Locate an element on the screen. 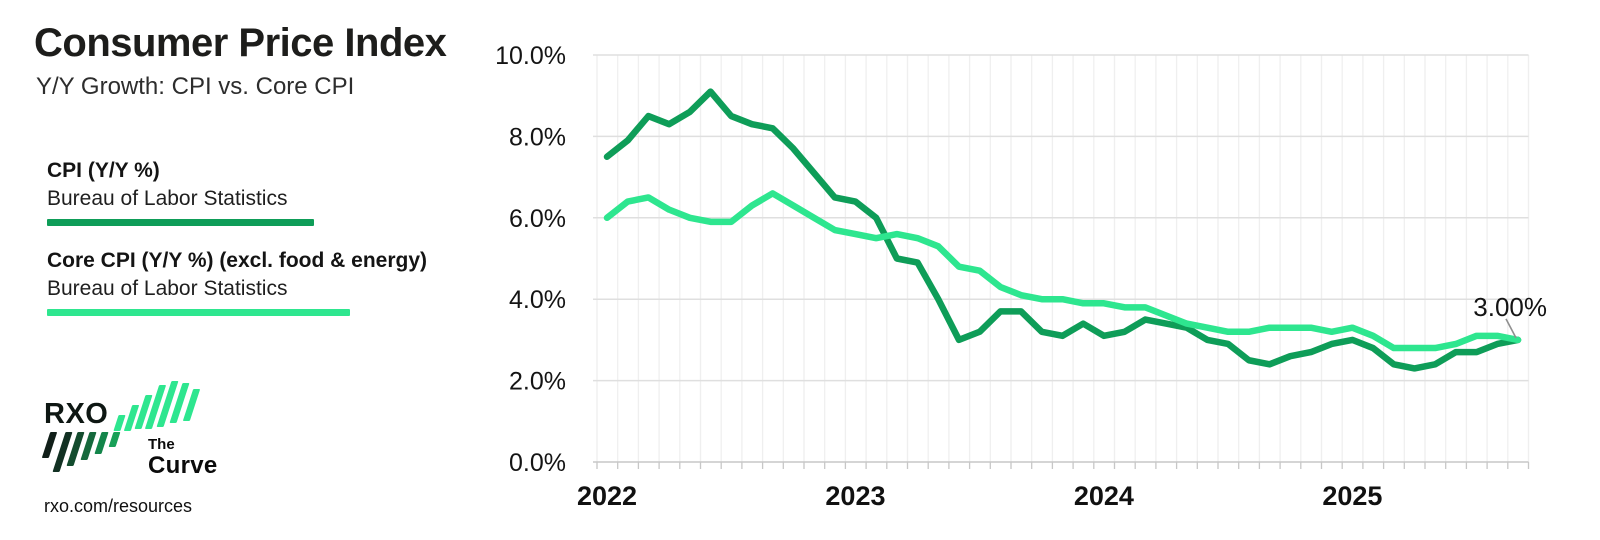 The height and width of the screenshot is (540, 1600). y-axis-tick-label: 4.0% is located at coordinates (537, 300).